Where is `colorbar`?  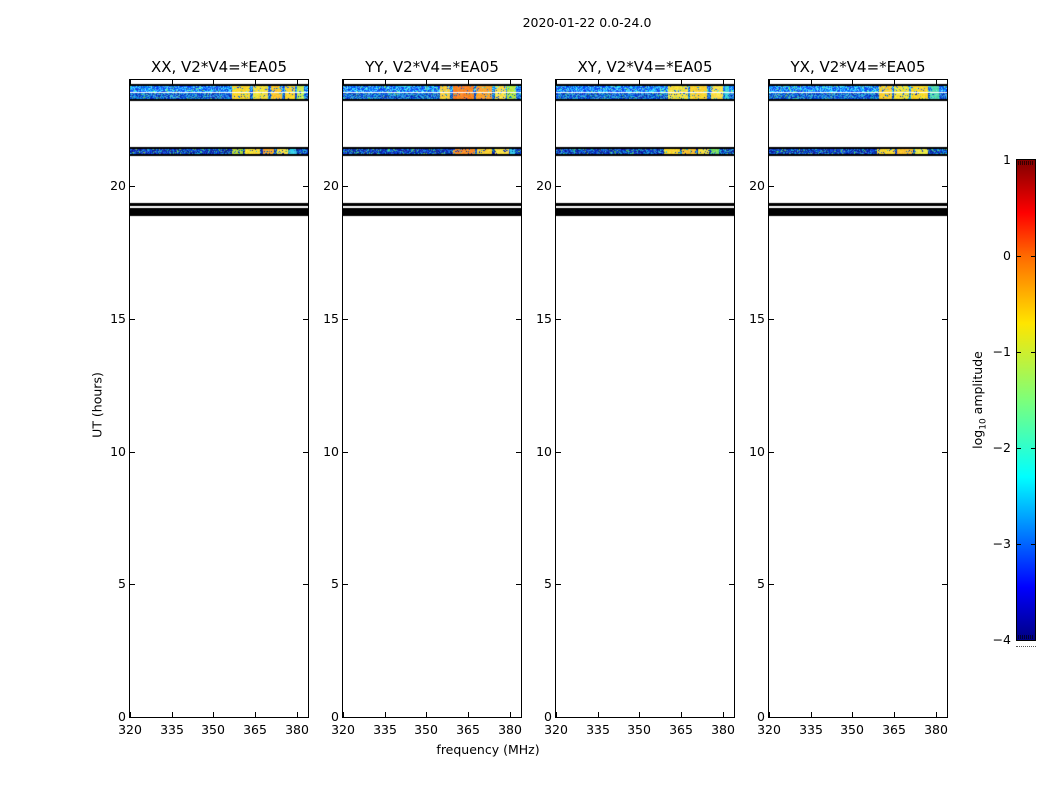 colorbar is located at coordinates (1026, 400).